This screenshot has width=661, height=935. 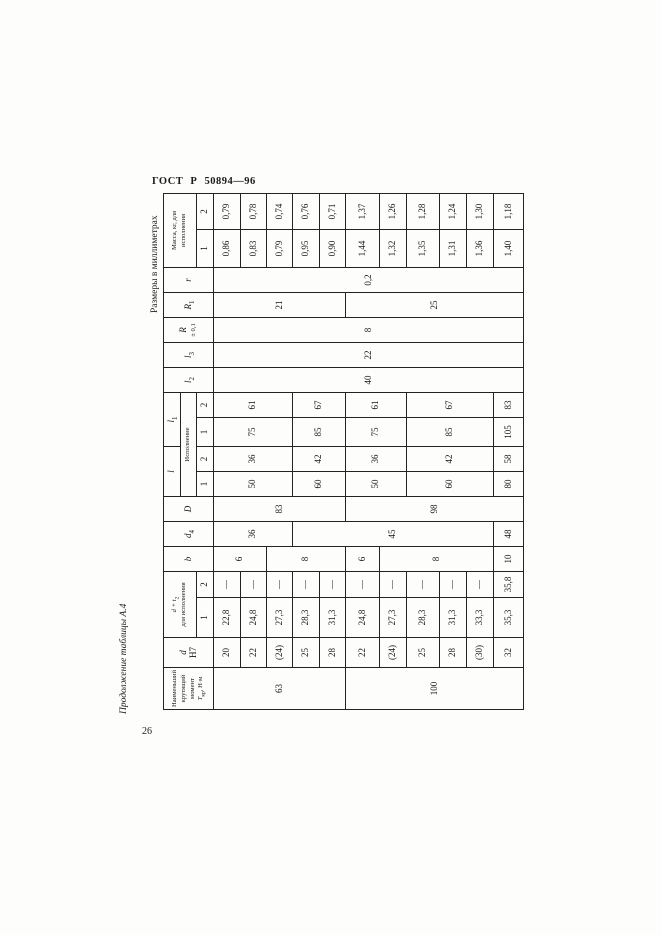 What do you see at coordinates (188, 280) in the screenshot?
I see `col-header-r: r` at bounding box center [188, 280].